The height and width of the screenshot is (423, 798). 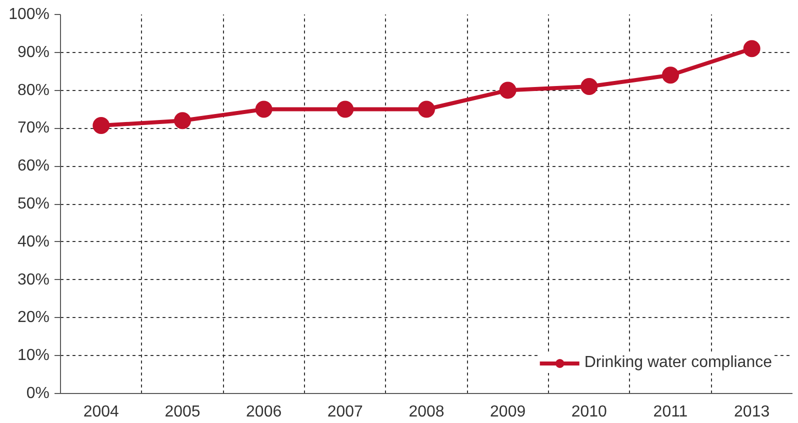 What do you see at coordinates (33, 166) in the screenshot?
I see `y-tick-label: 60%` at bounding box center [33, 166].